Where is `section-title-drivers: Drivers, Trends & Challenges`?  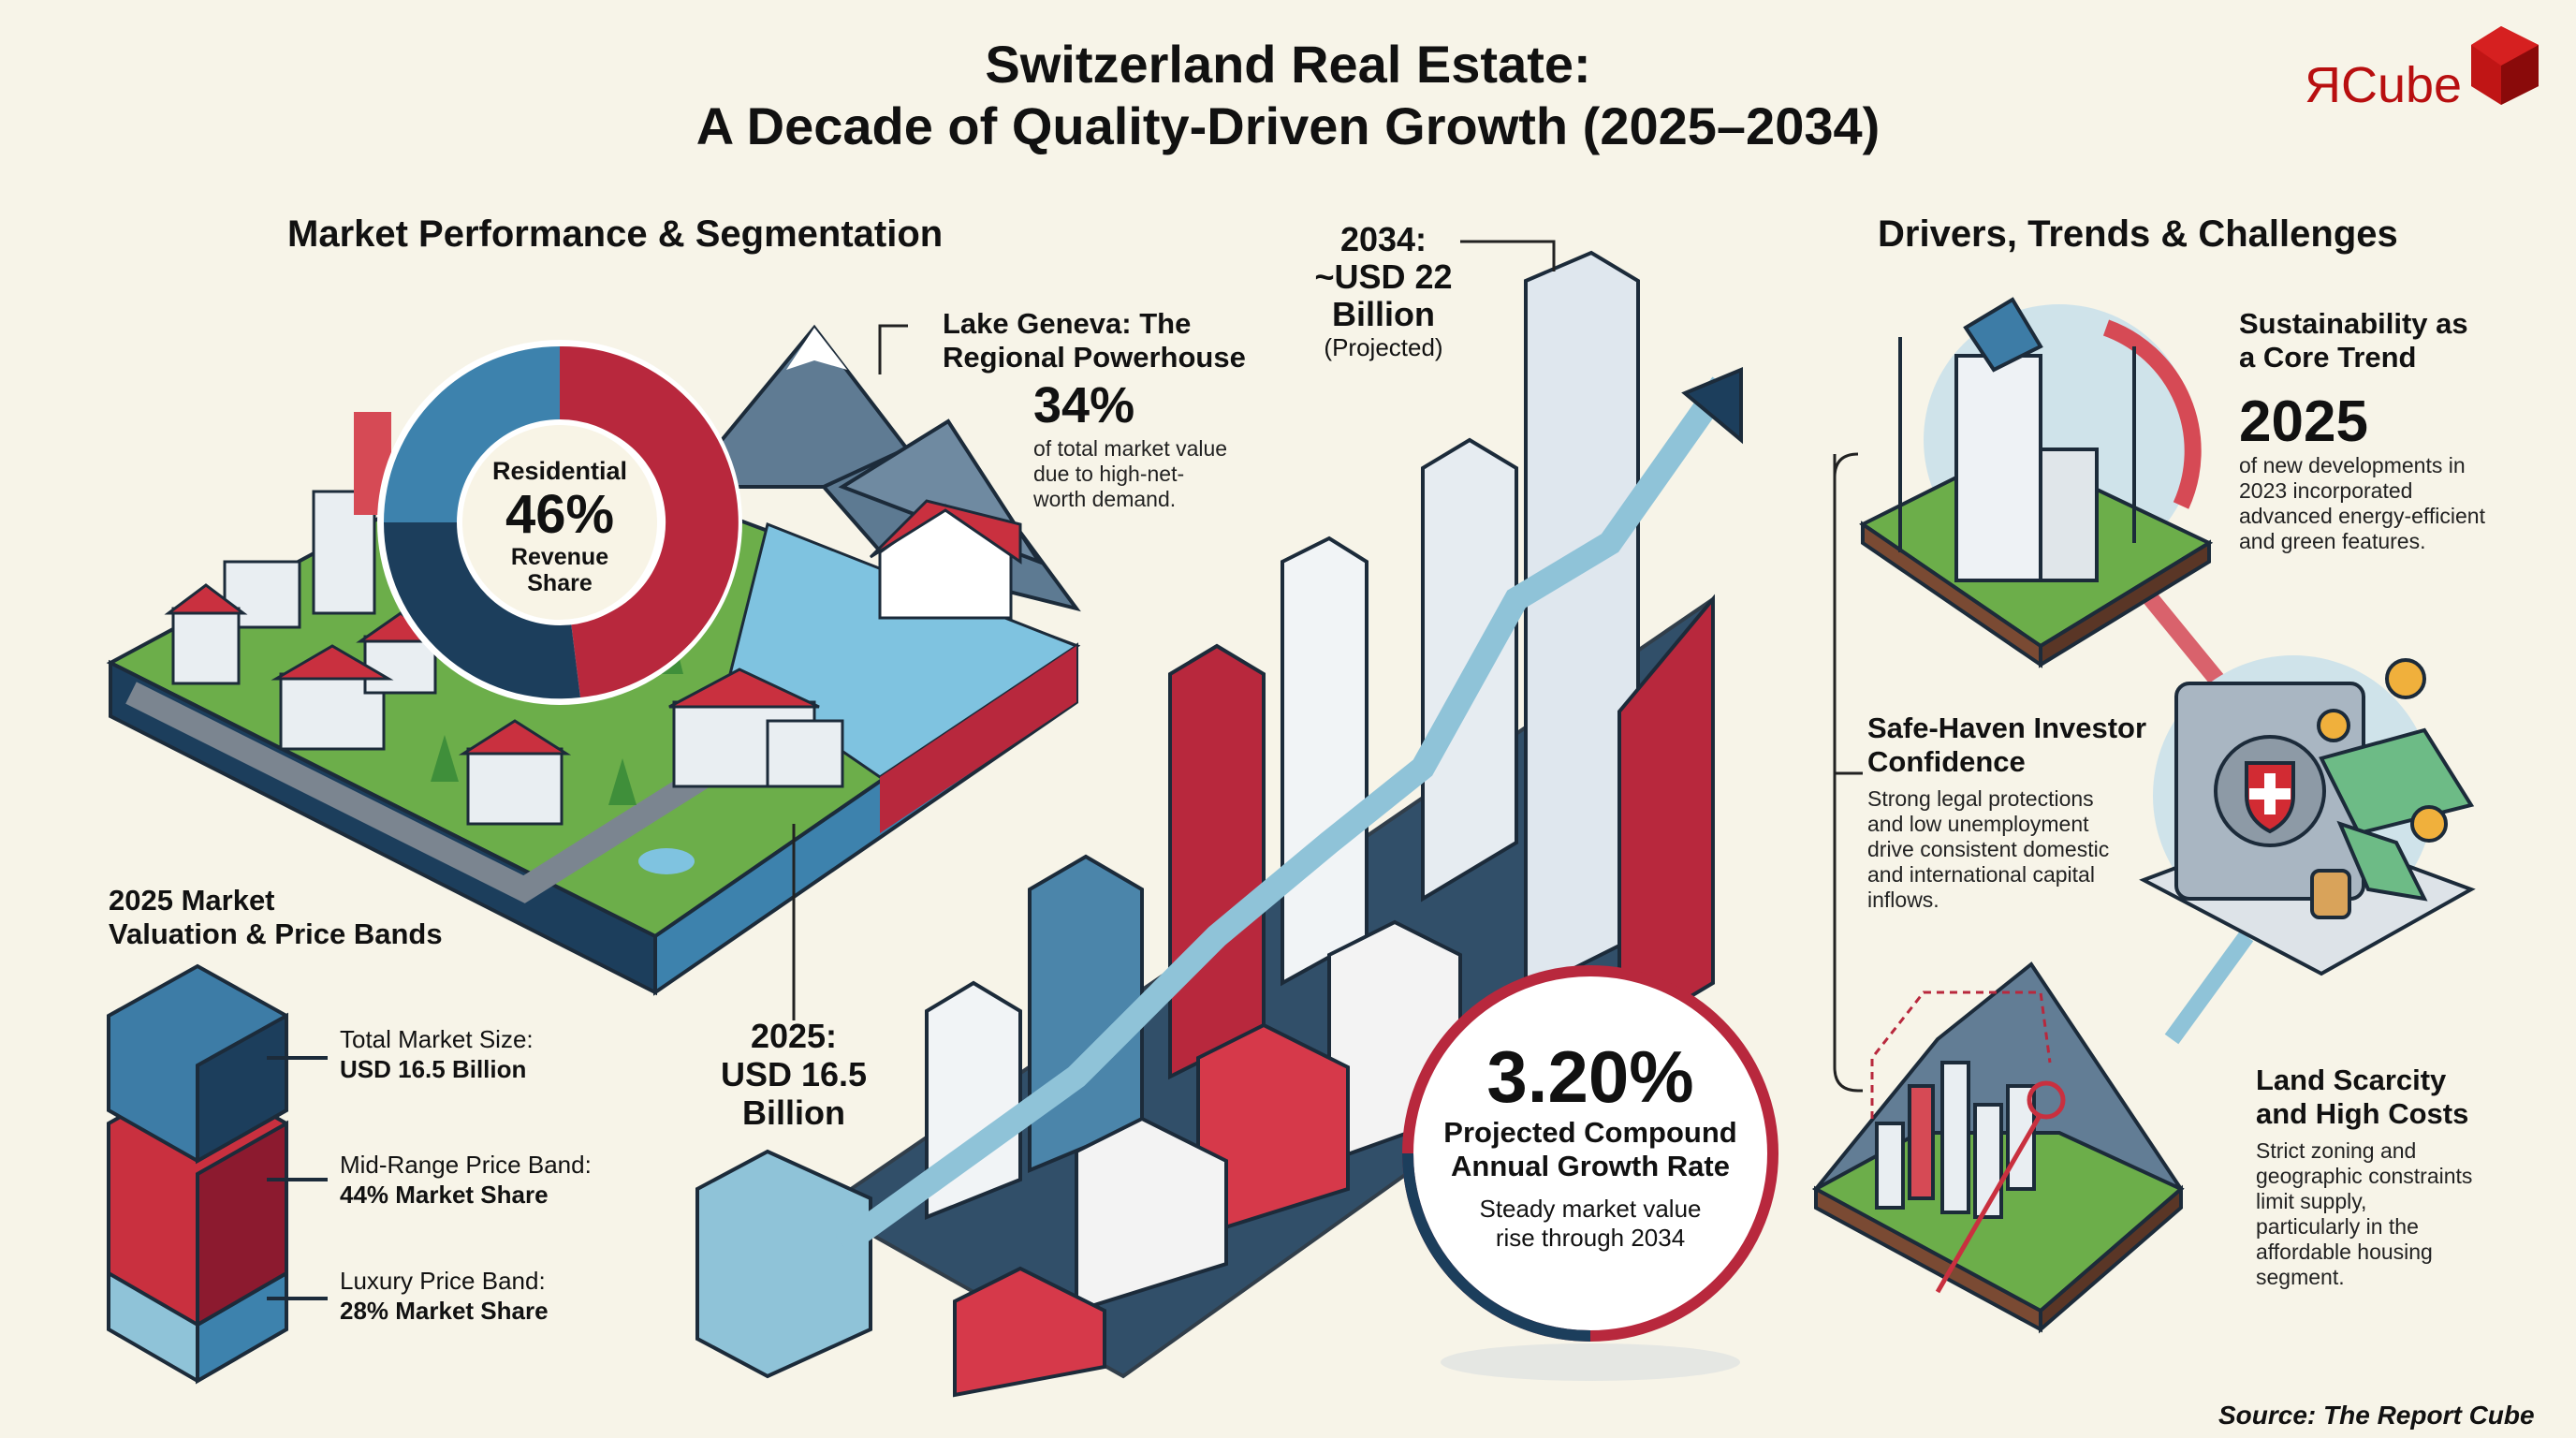
section-title-drivers: Drivers, Trends & Challenges is located at coordinates (2138, 234).